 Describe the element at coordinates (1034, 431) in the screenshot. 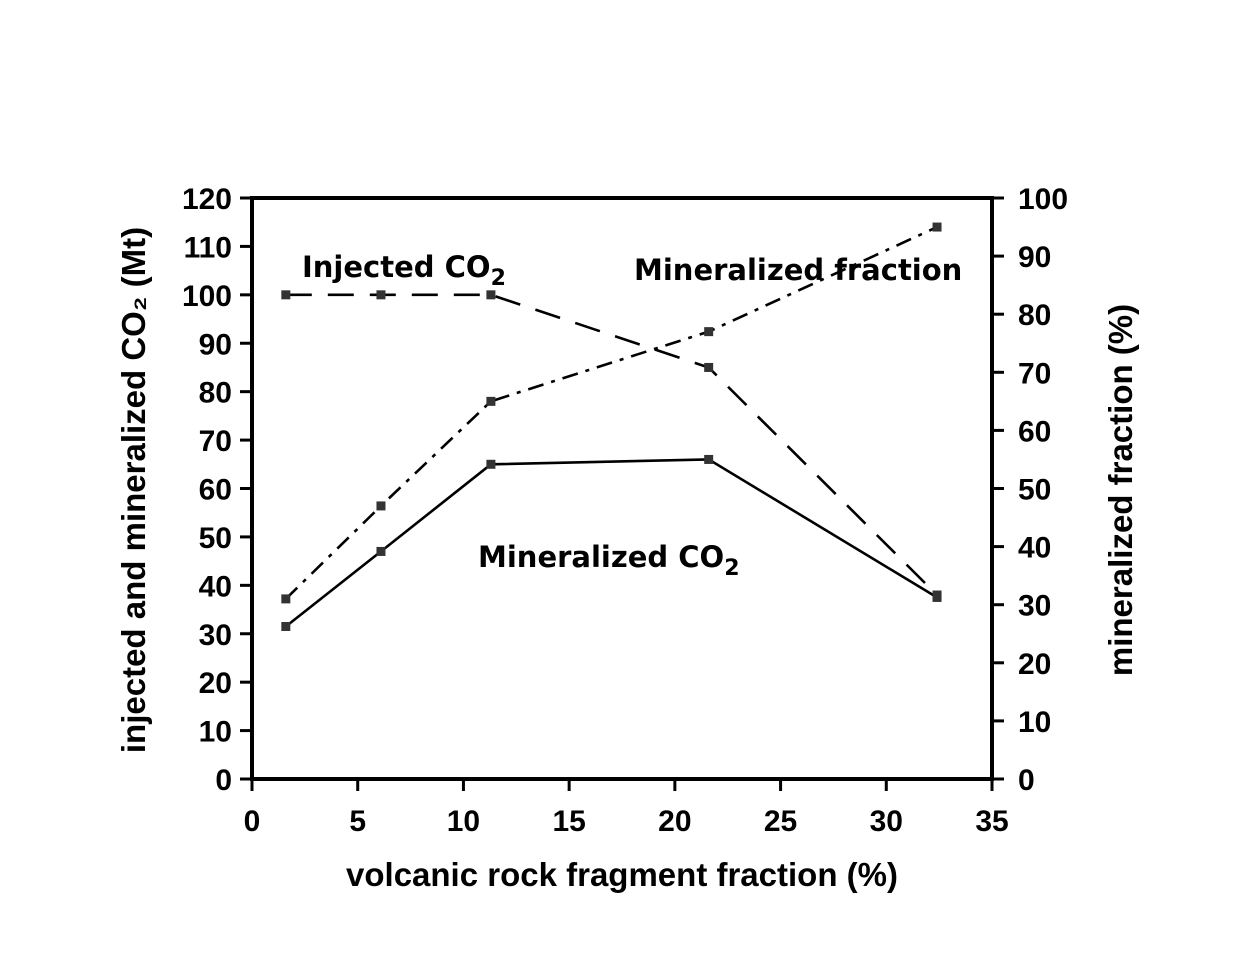

I see `y2-tick-label-6: 60` at that location.